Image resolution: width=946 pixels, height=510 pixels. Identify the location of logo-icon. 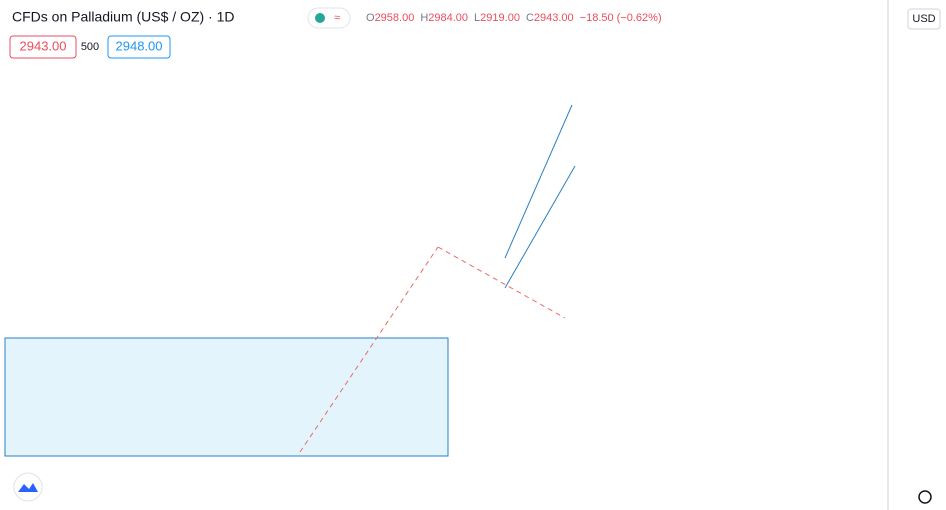
(28, 487).